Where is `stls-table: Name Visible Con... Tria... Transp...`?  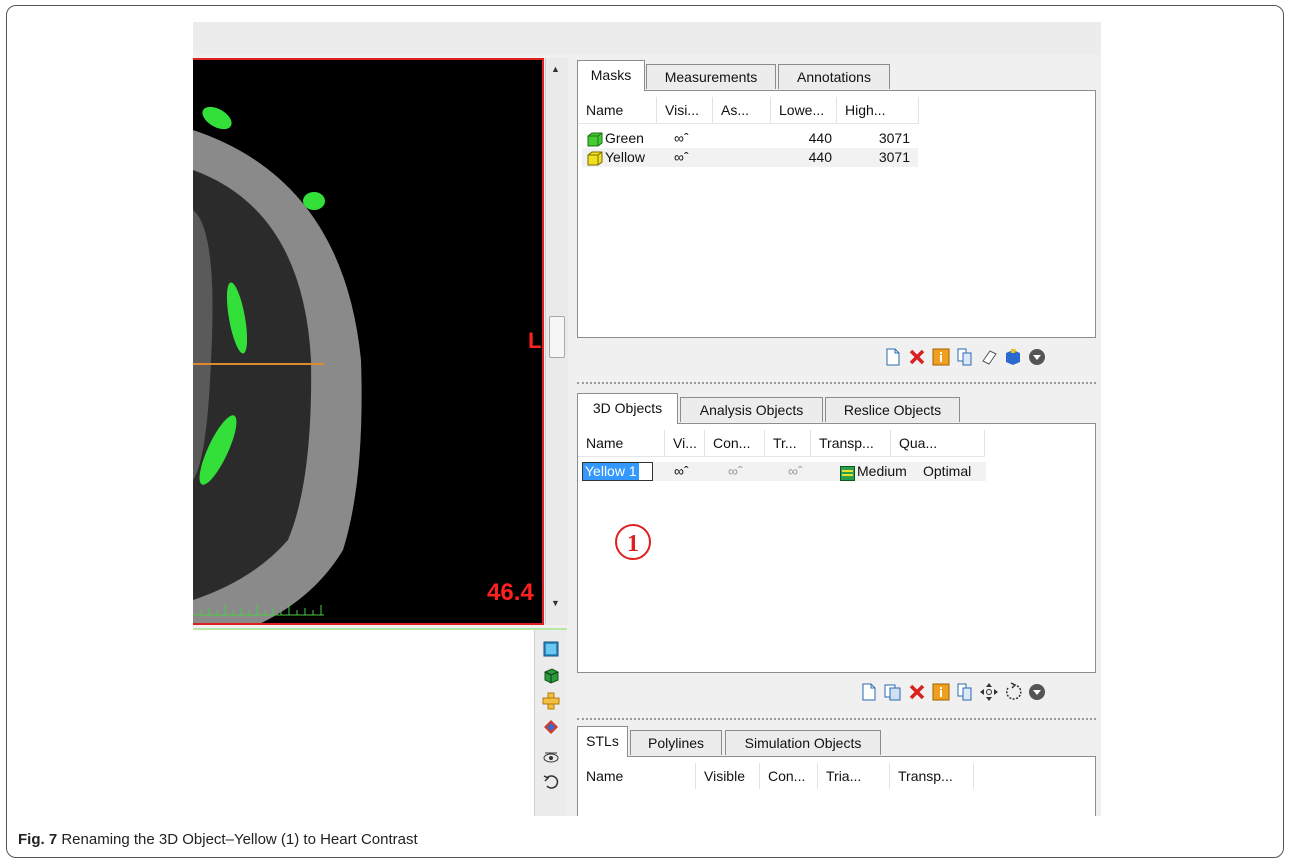 stls-table: Name Visible Con... Tria... Transp... is located at coordinates (836, 786).